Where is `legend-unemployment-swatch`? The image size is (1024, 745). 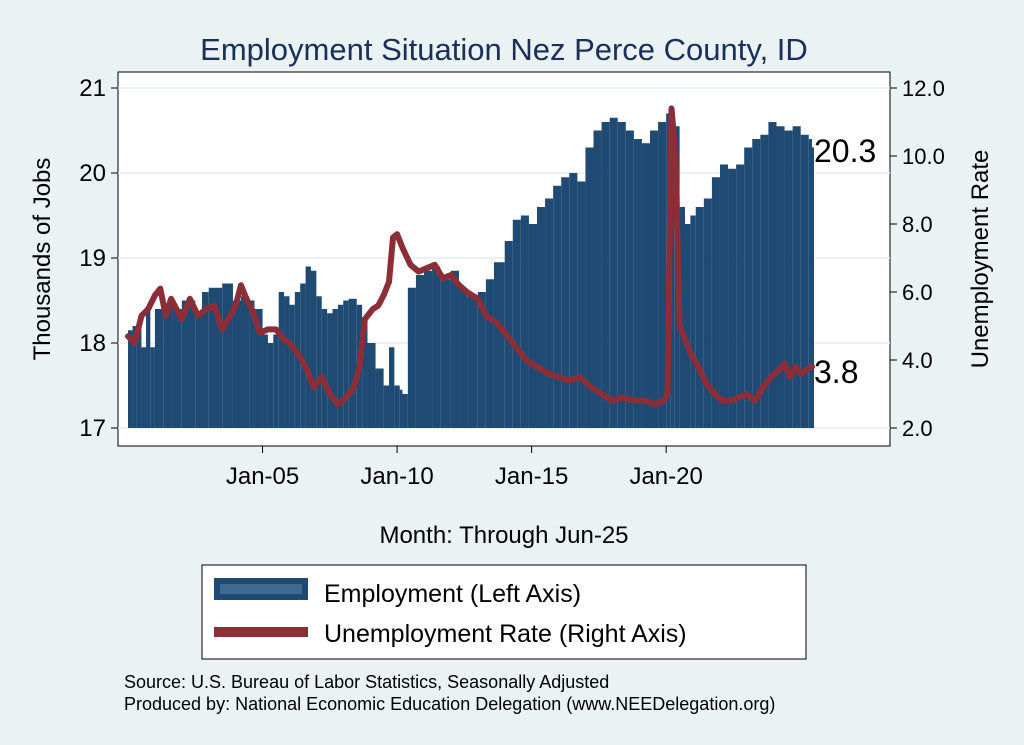
legend-unemployment-swatch is located at coordinates (261, 632).